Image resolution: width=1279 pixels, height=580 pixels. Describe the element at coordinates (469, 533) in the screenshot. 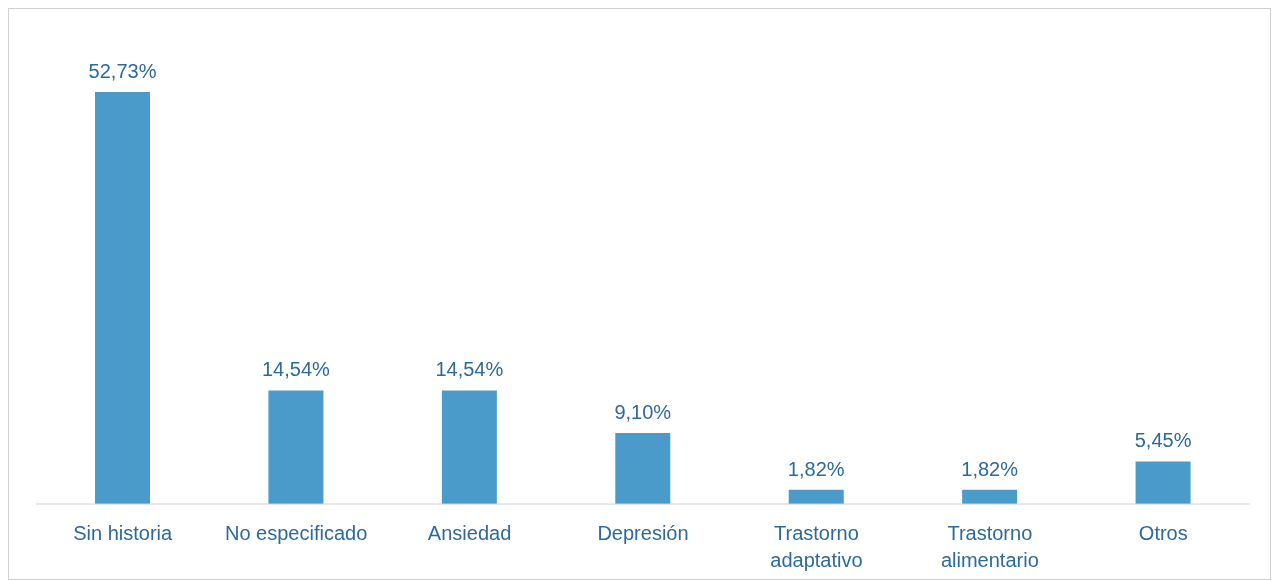

I see `x-tick-label: Ansiedad` at that location.